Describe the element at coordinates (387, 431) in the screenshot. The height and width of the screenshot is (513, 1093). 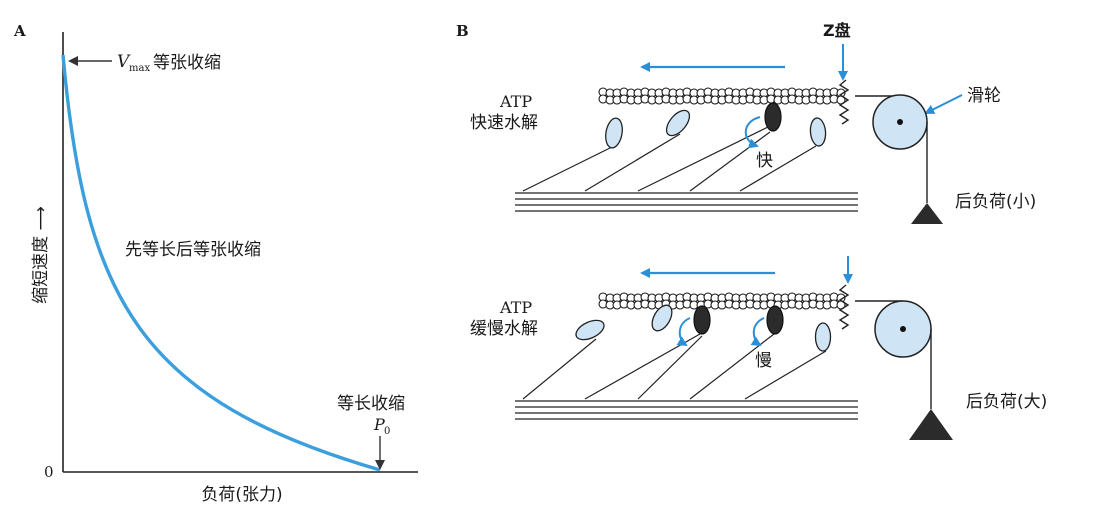
I see `p0-subscript: 0` at that location.